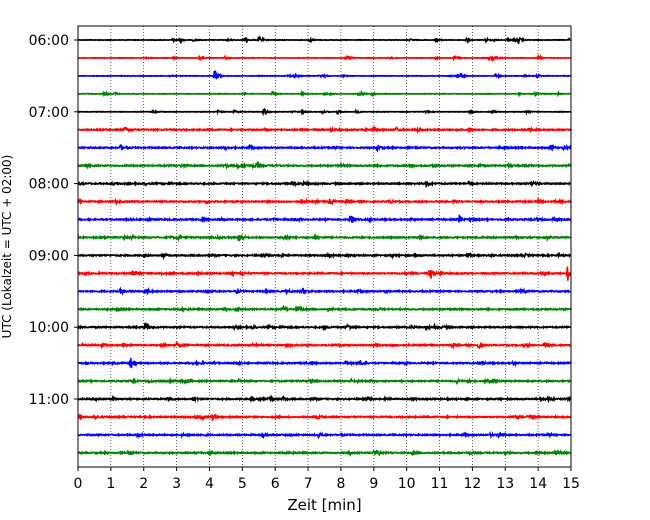  Describe the element at coordinates (209, 484) in the screenshot. I see `x-tick-label: 4` at that location.